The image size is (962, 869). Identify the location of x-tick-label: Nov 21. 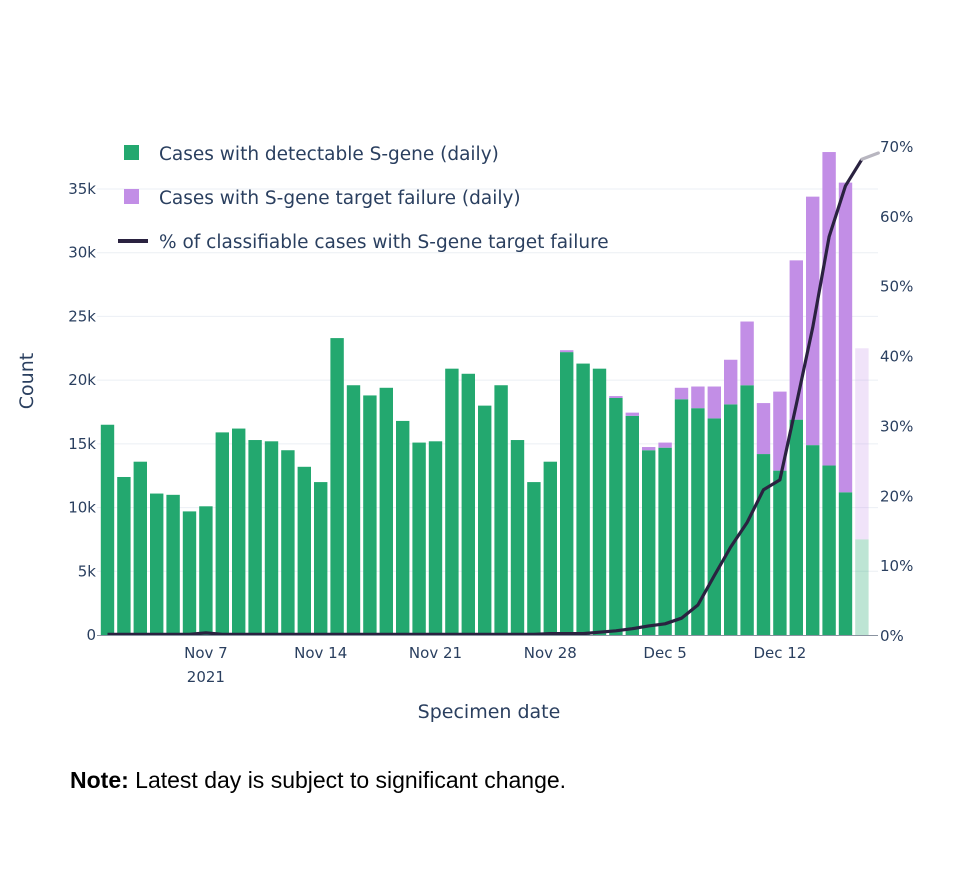
(435, 653).